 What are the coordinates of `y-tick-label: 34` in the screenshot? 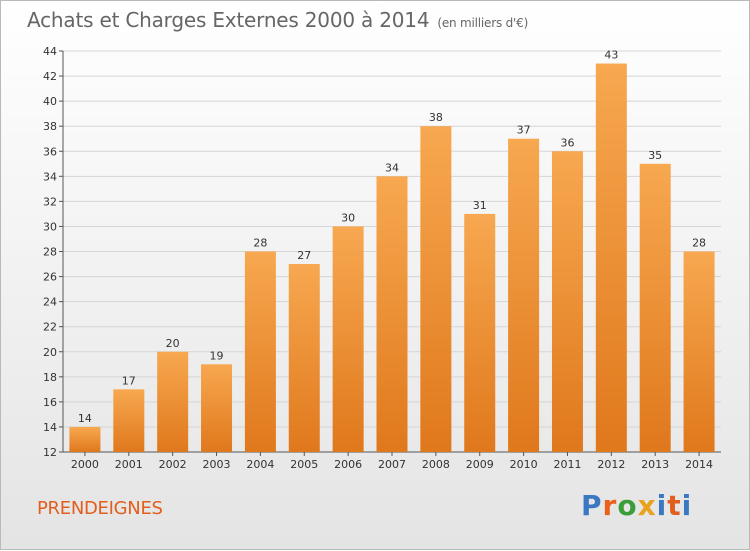 It's located at (50, 176).